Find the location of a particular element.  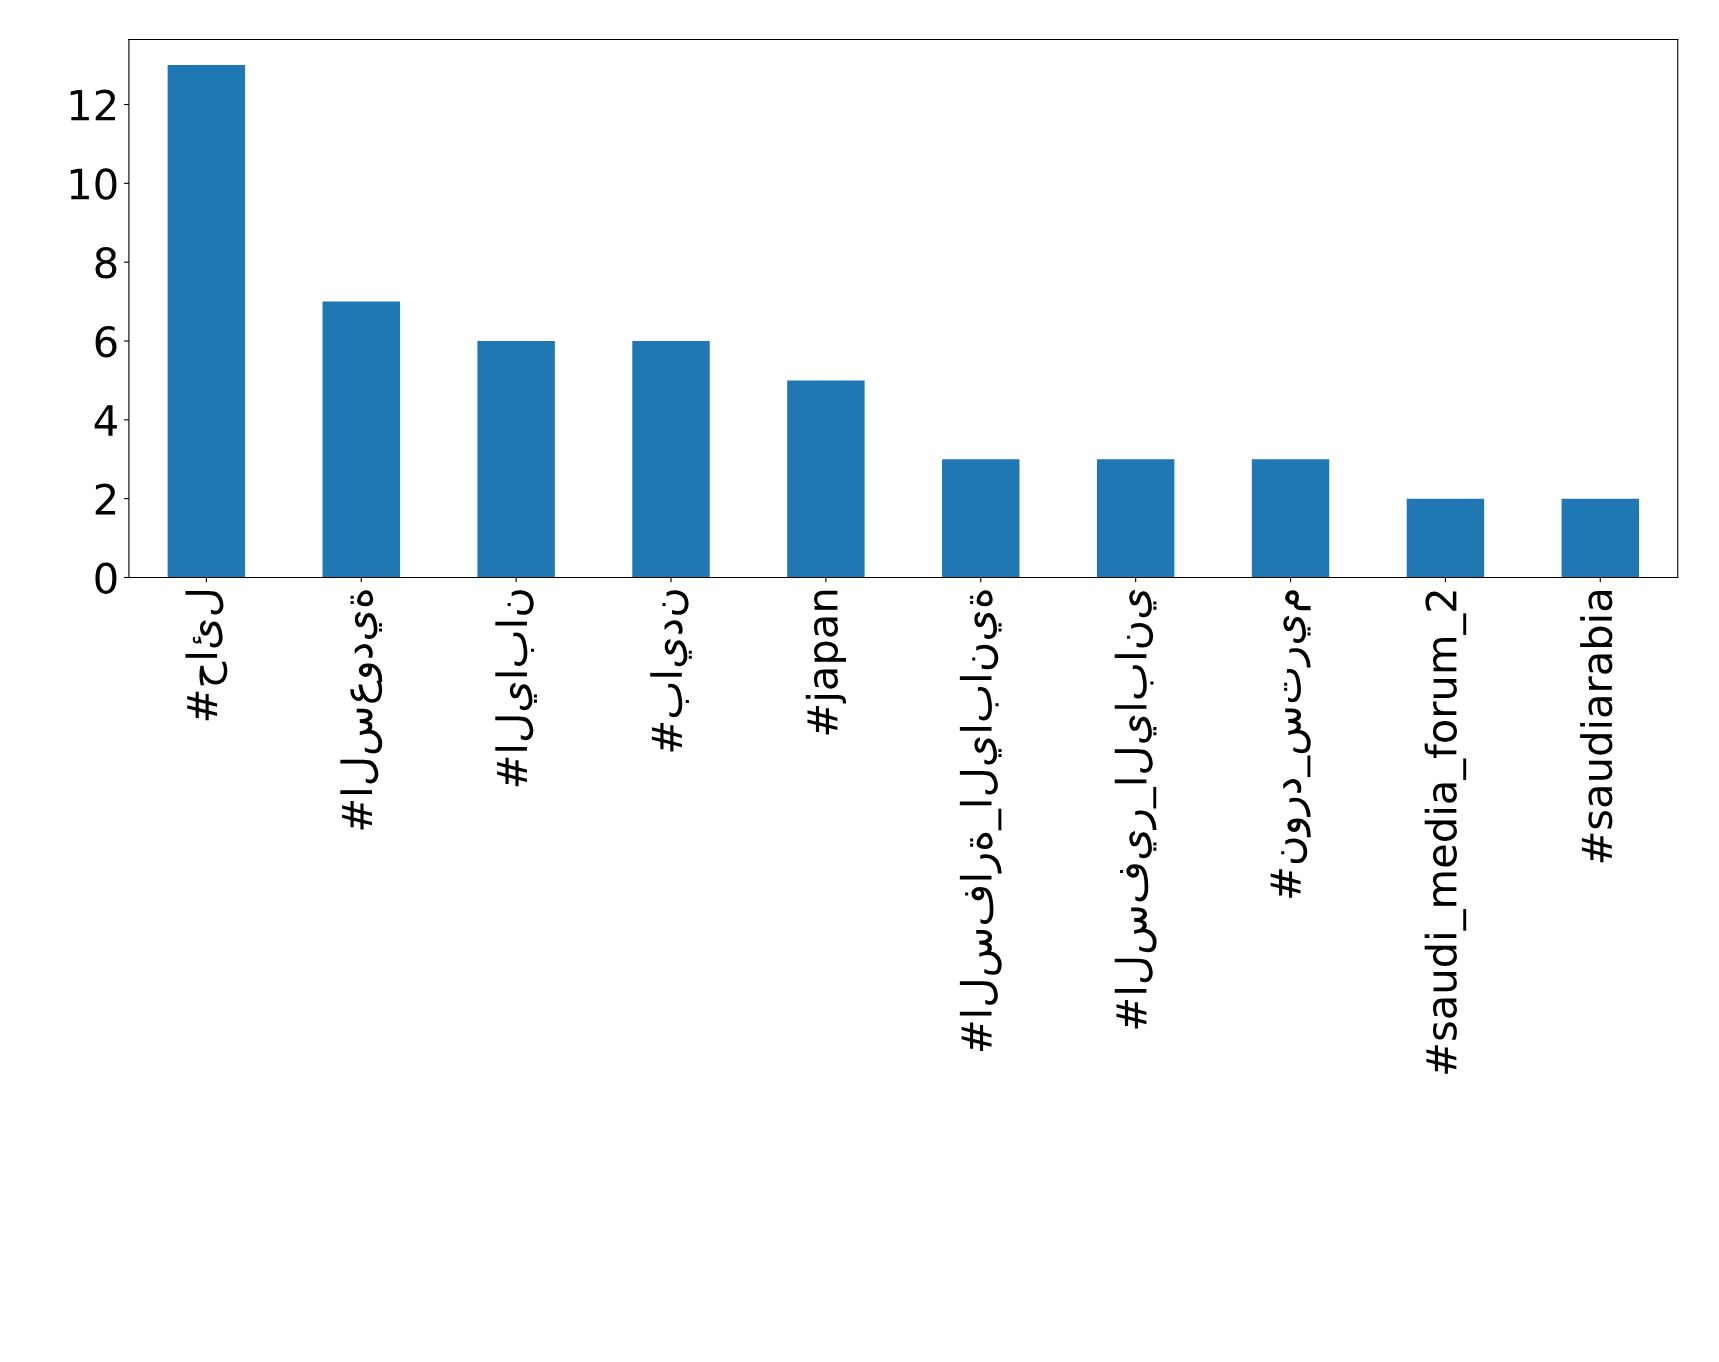

x-tick-label: #حائل is located at coordinates (206, 655).